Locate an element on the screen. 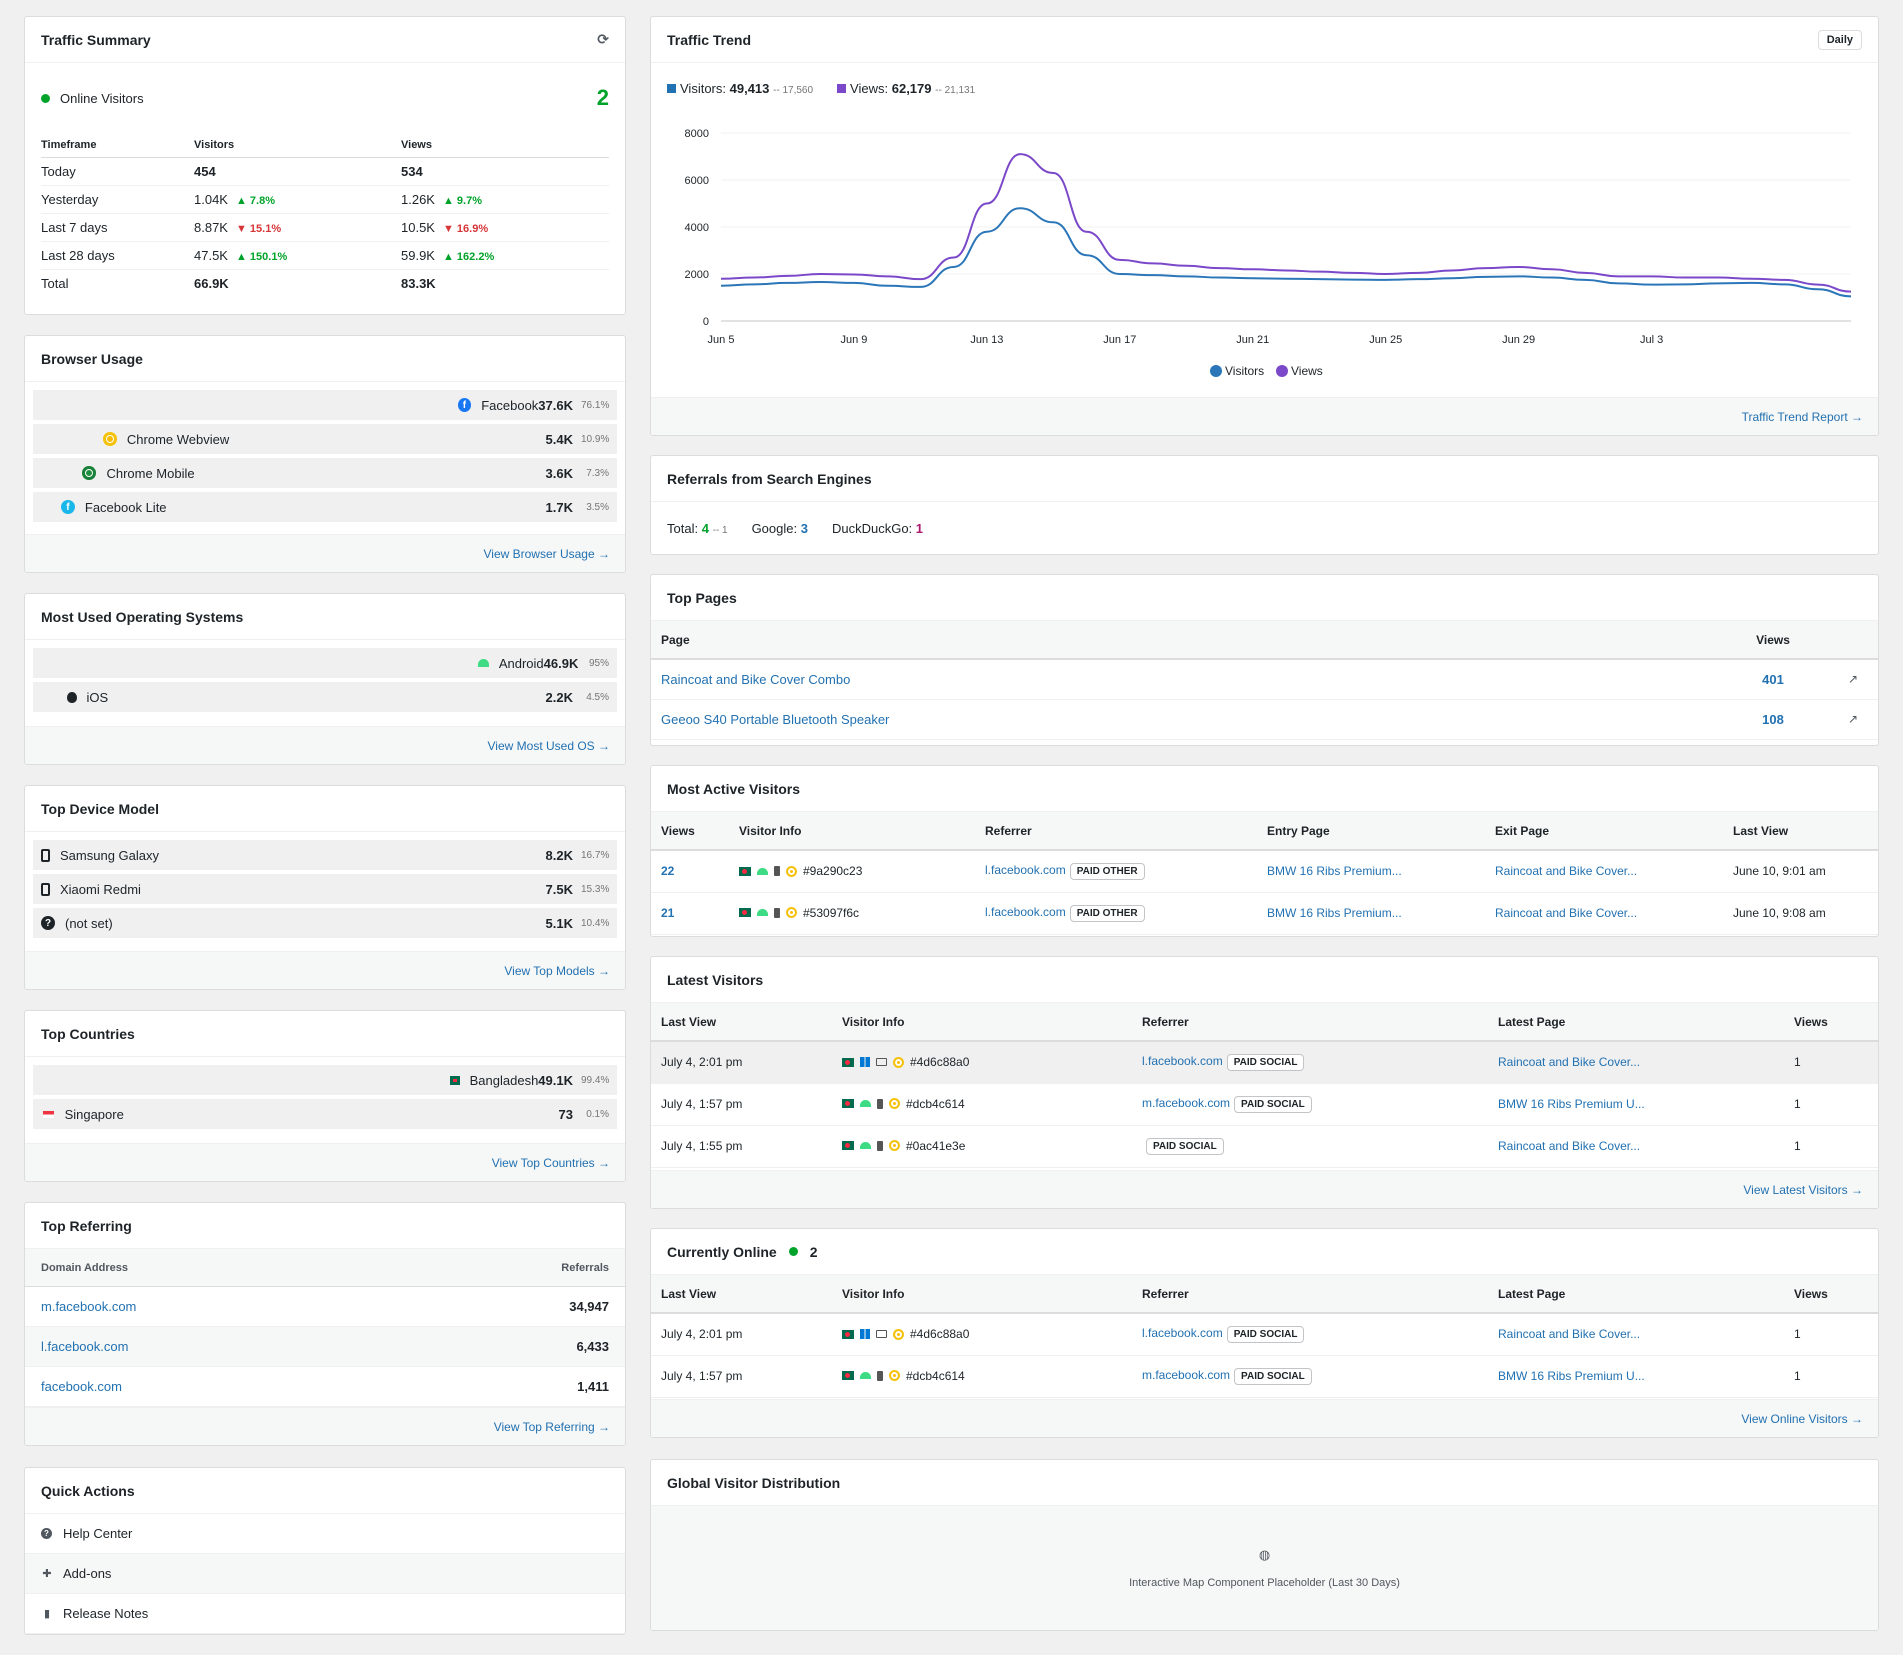 The width and height of the screenshot is (1903, 1655). page-views-value: 108 is located at coordinates (1773, 719).